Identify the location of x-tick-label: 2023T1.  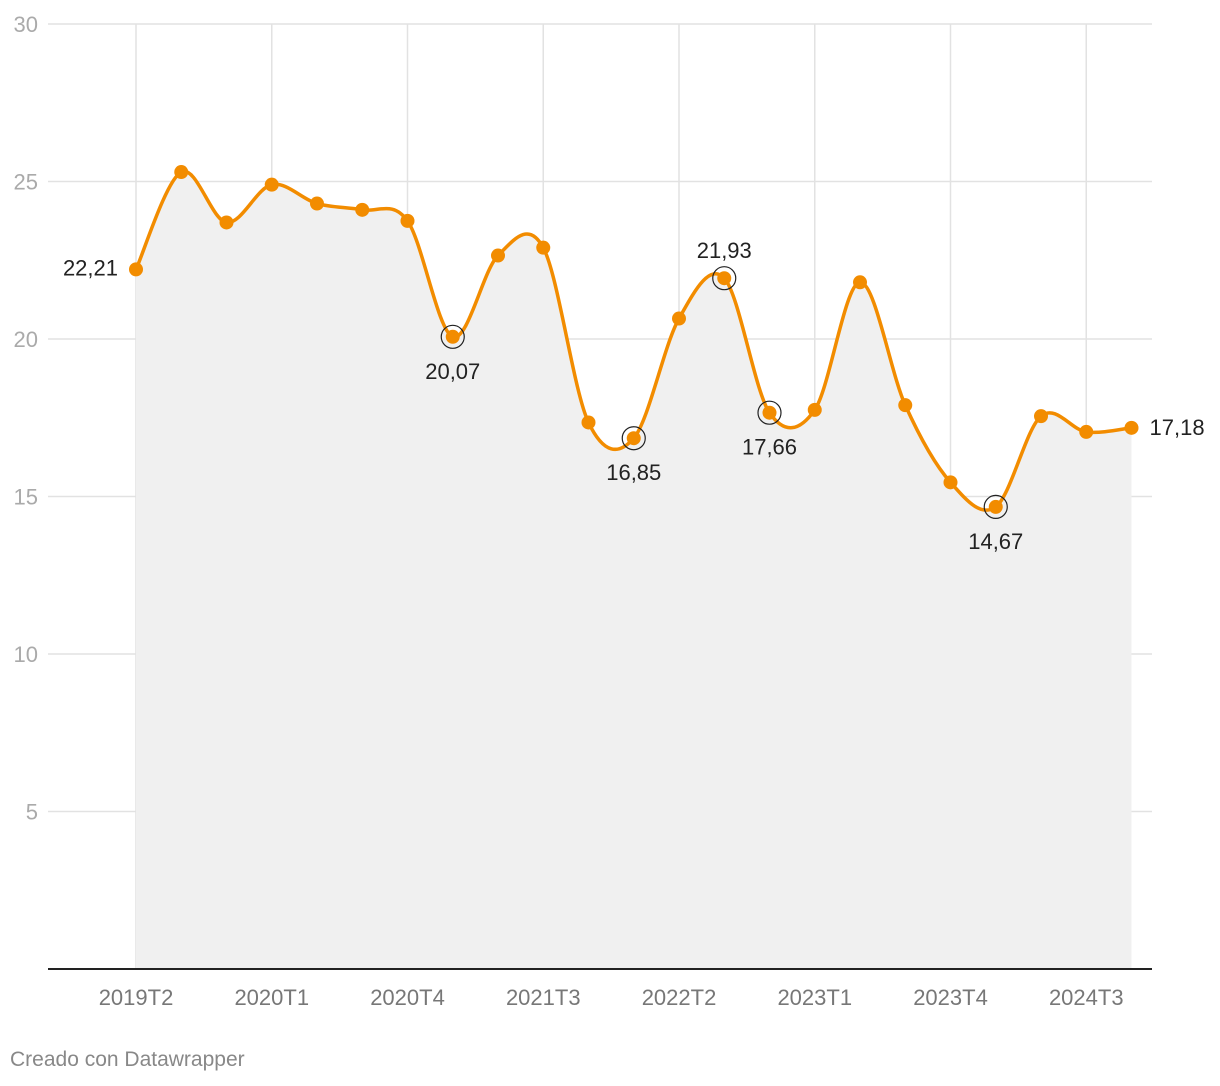
(814, 997).